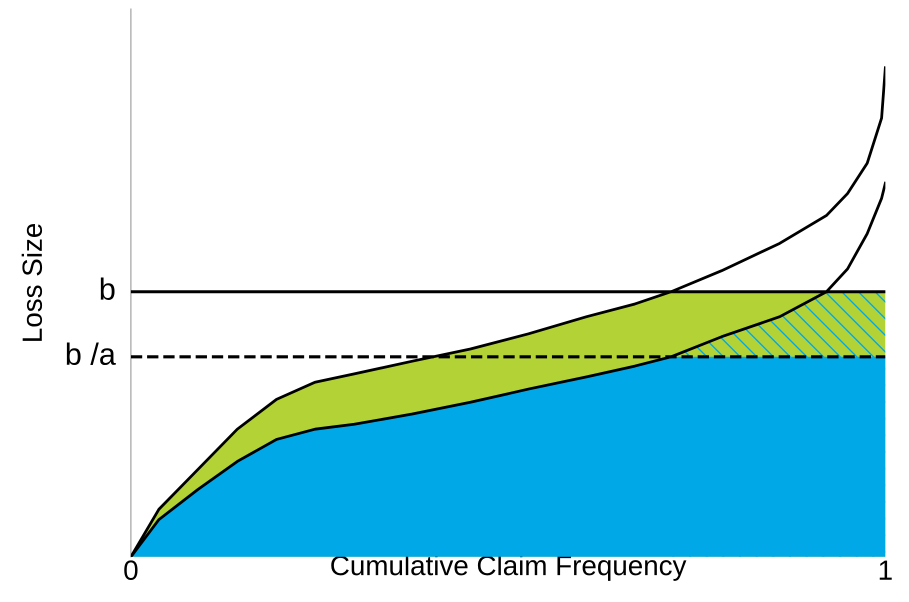 The width and height of the screenshot is (909, 602). Describe the element at coordinates (508, 567) in the screenshot. I see `x-axis-title: Cumulative Claim Frequency` at that location.